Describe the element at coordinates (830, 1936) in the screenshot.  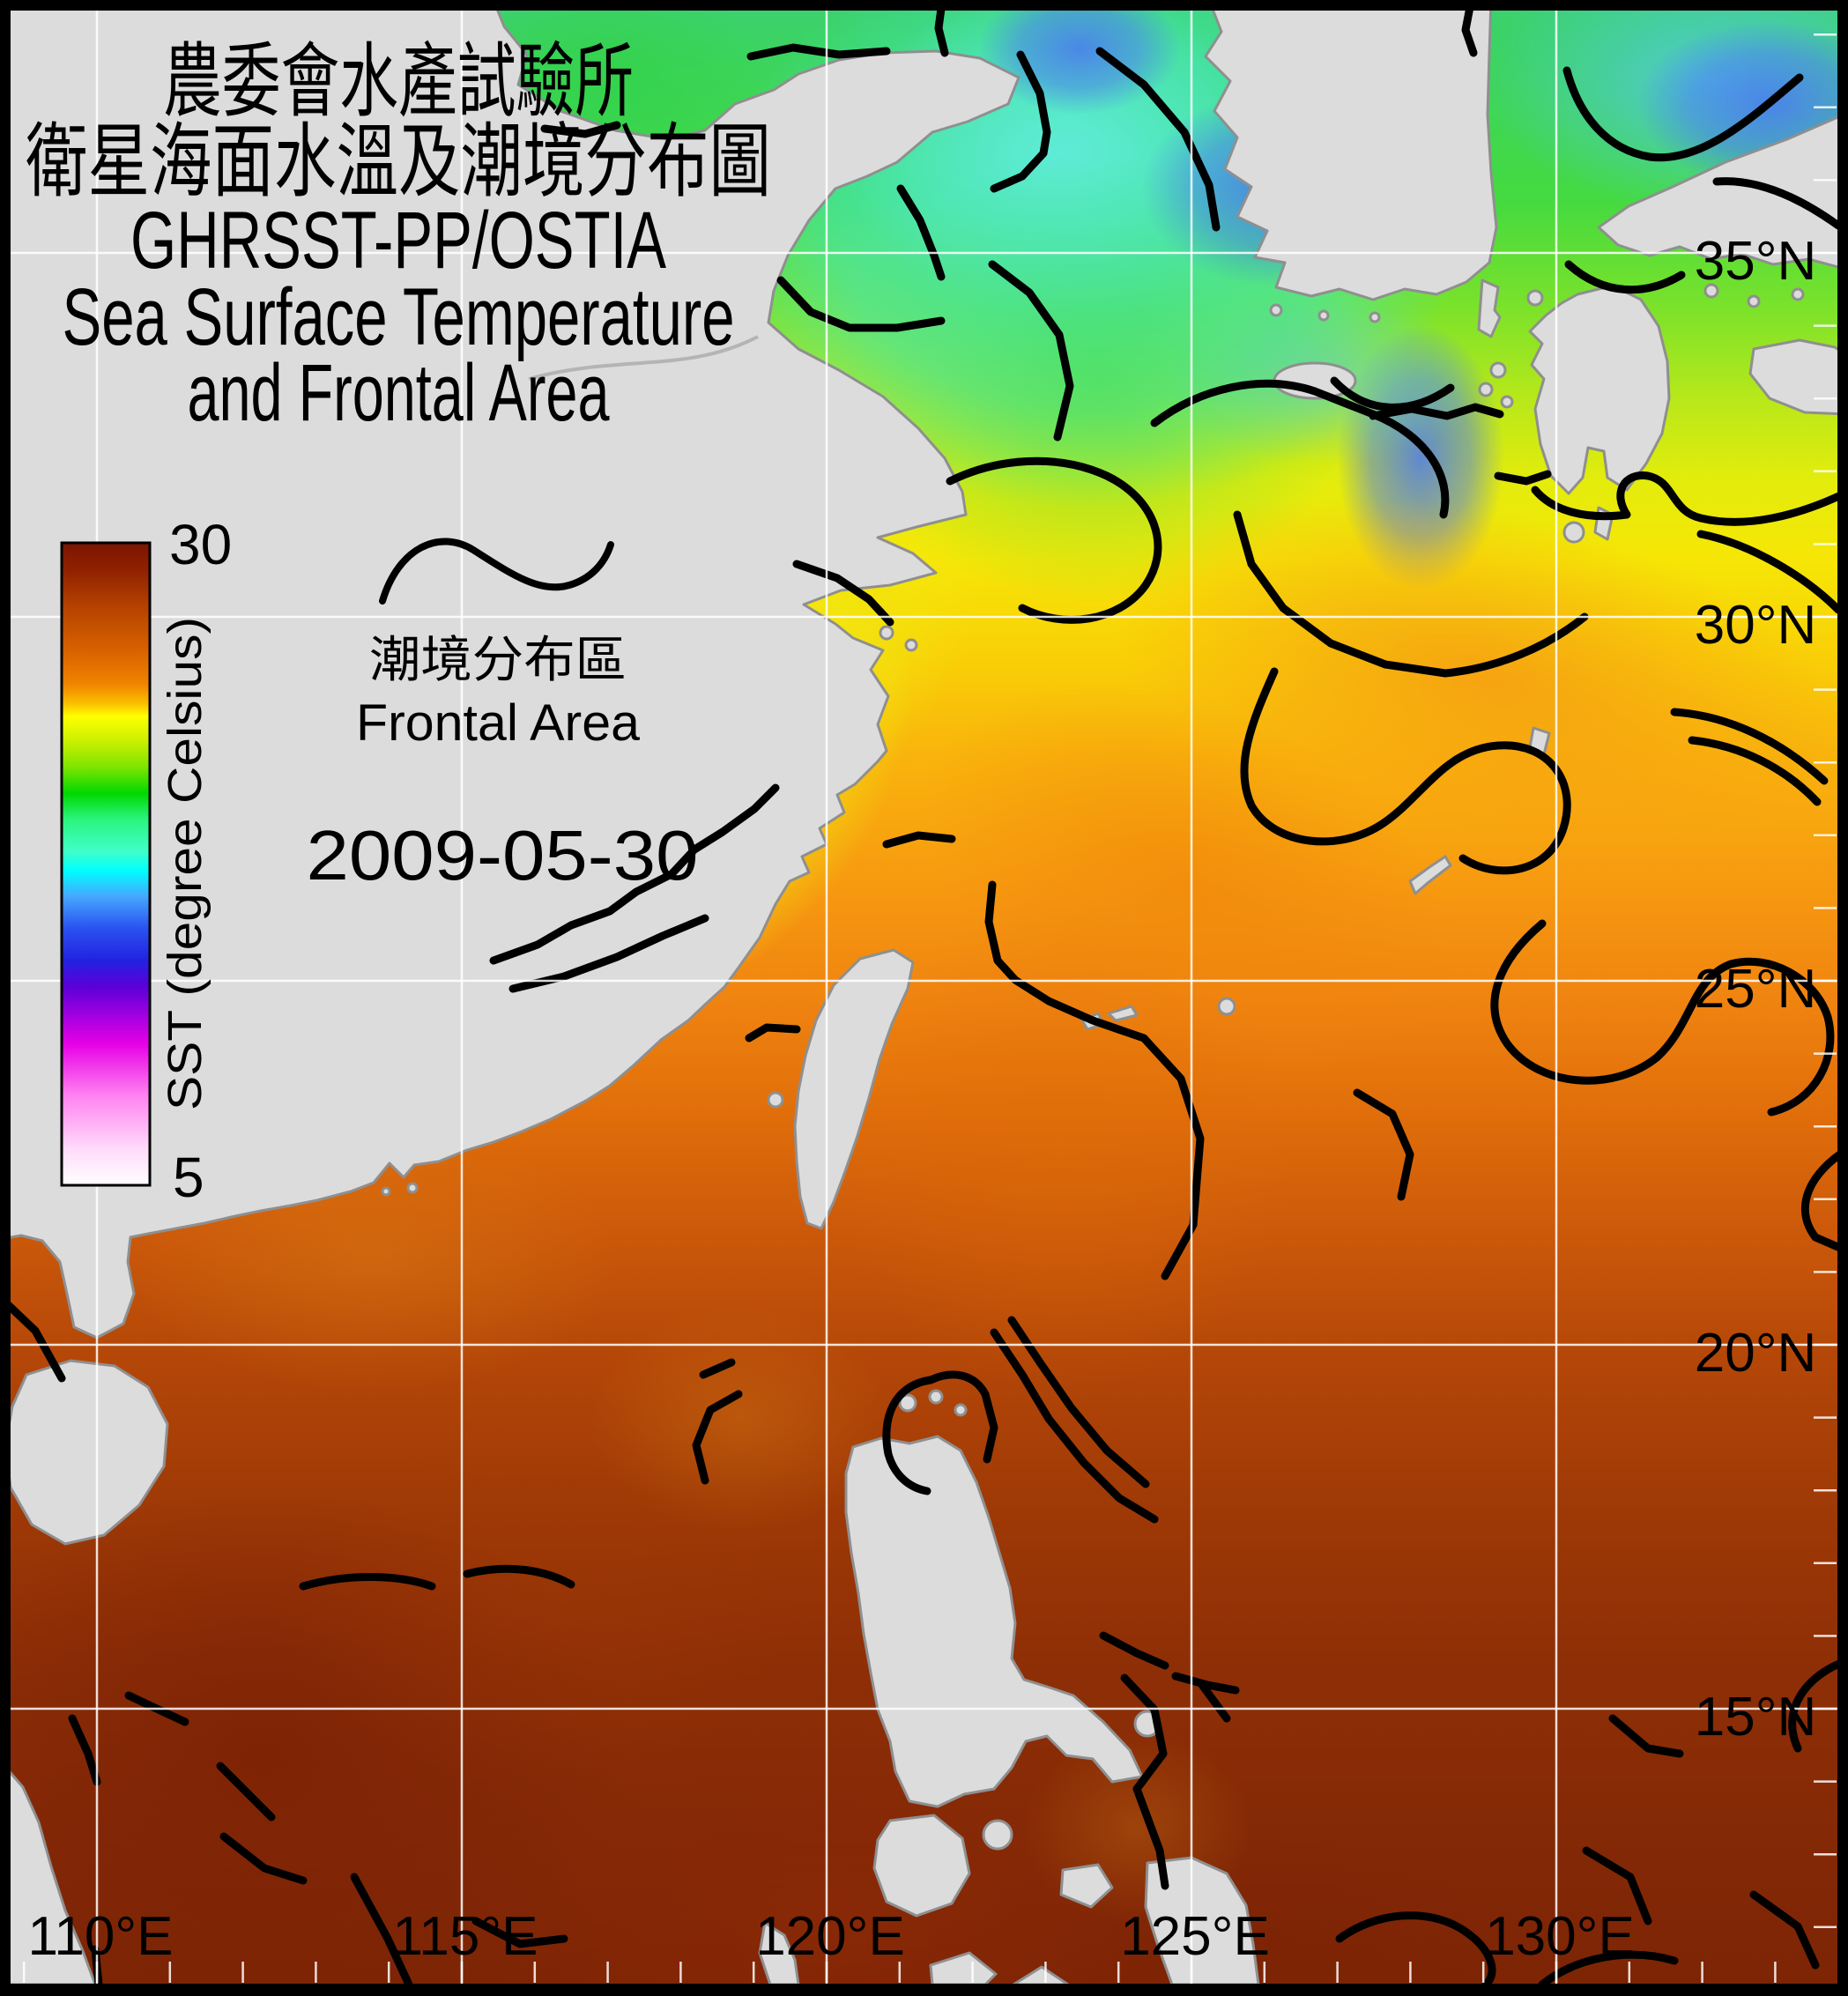
I see `lon-label-120: 120°E` at that location.